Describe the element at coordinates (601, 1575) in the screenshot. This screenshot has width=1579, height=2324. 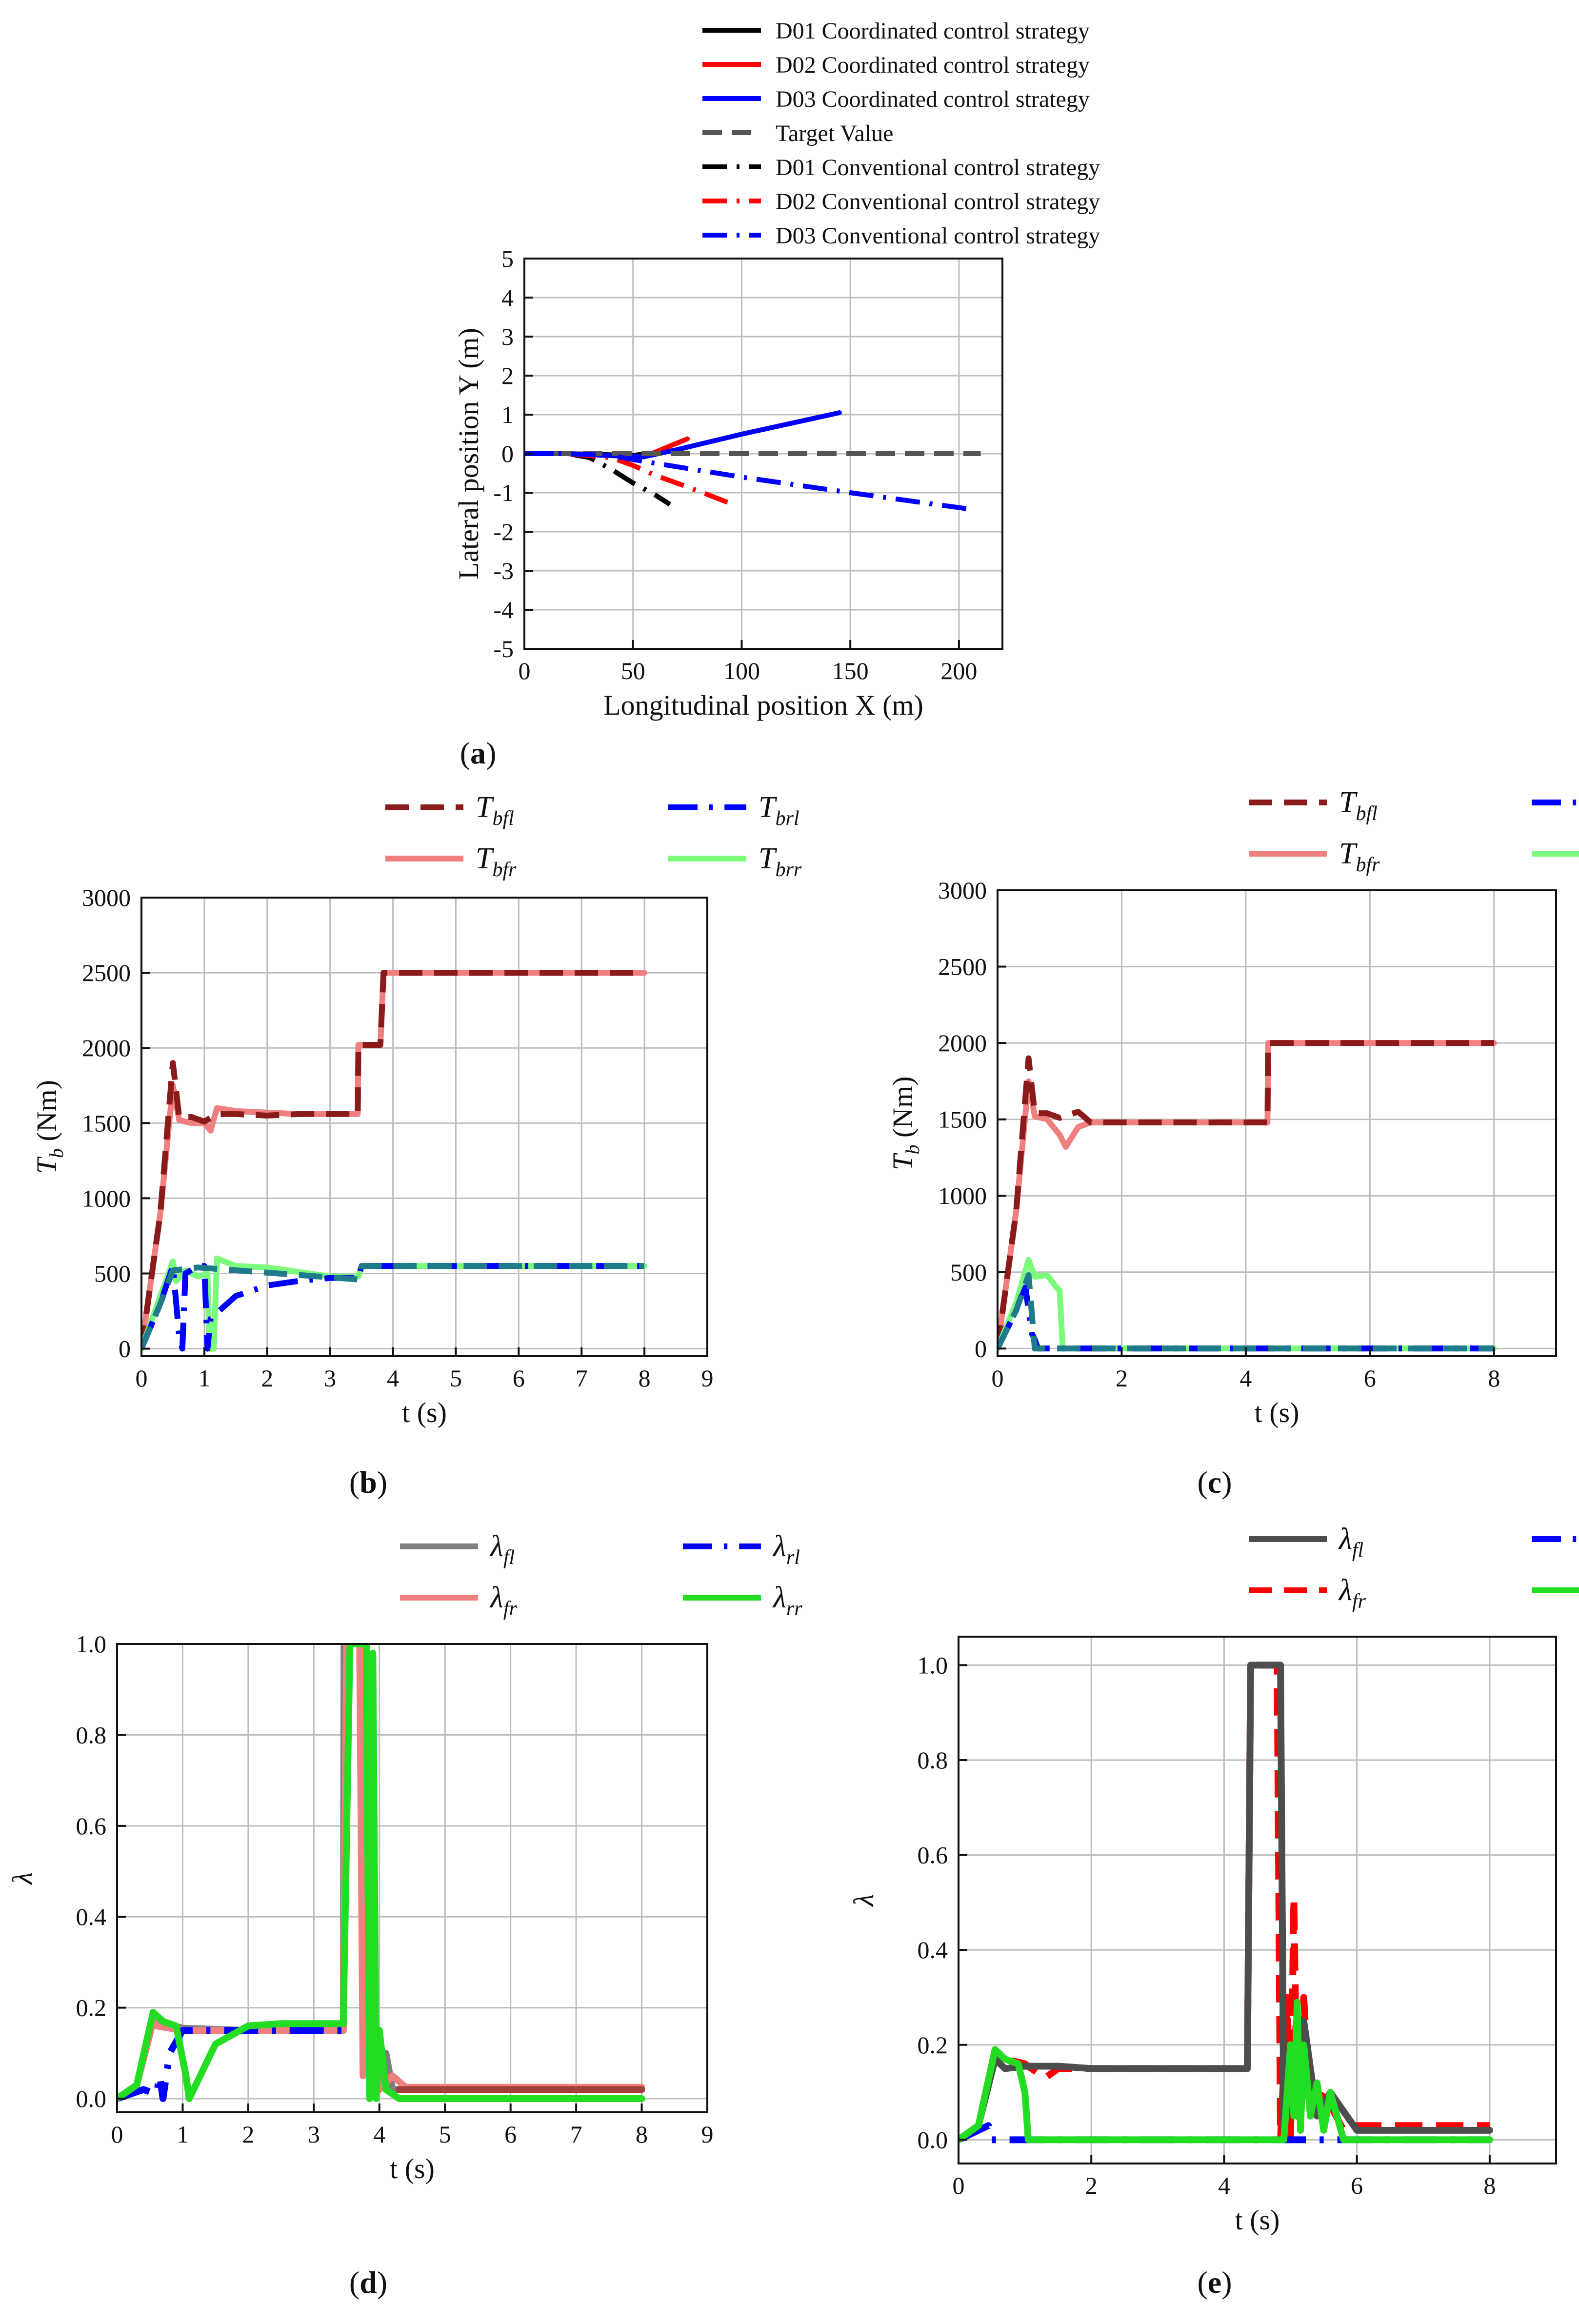
I see `legend-d: λfl λrl λfr λrr` at that location.